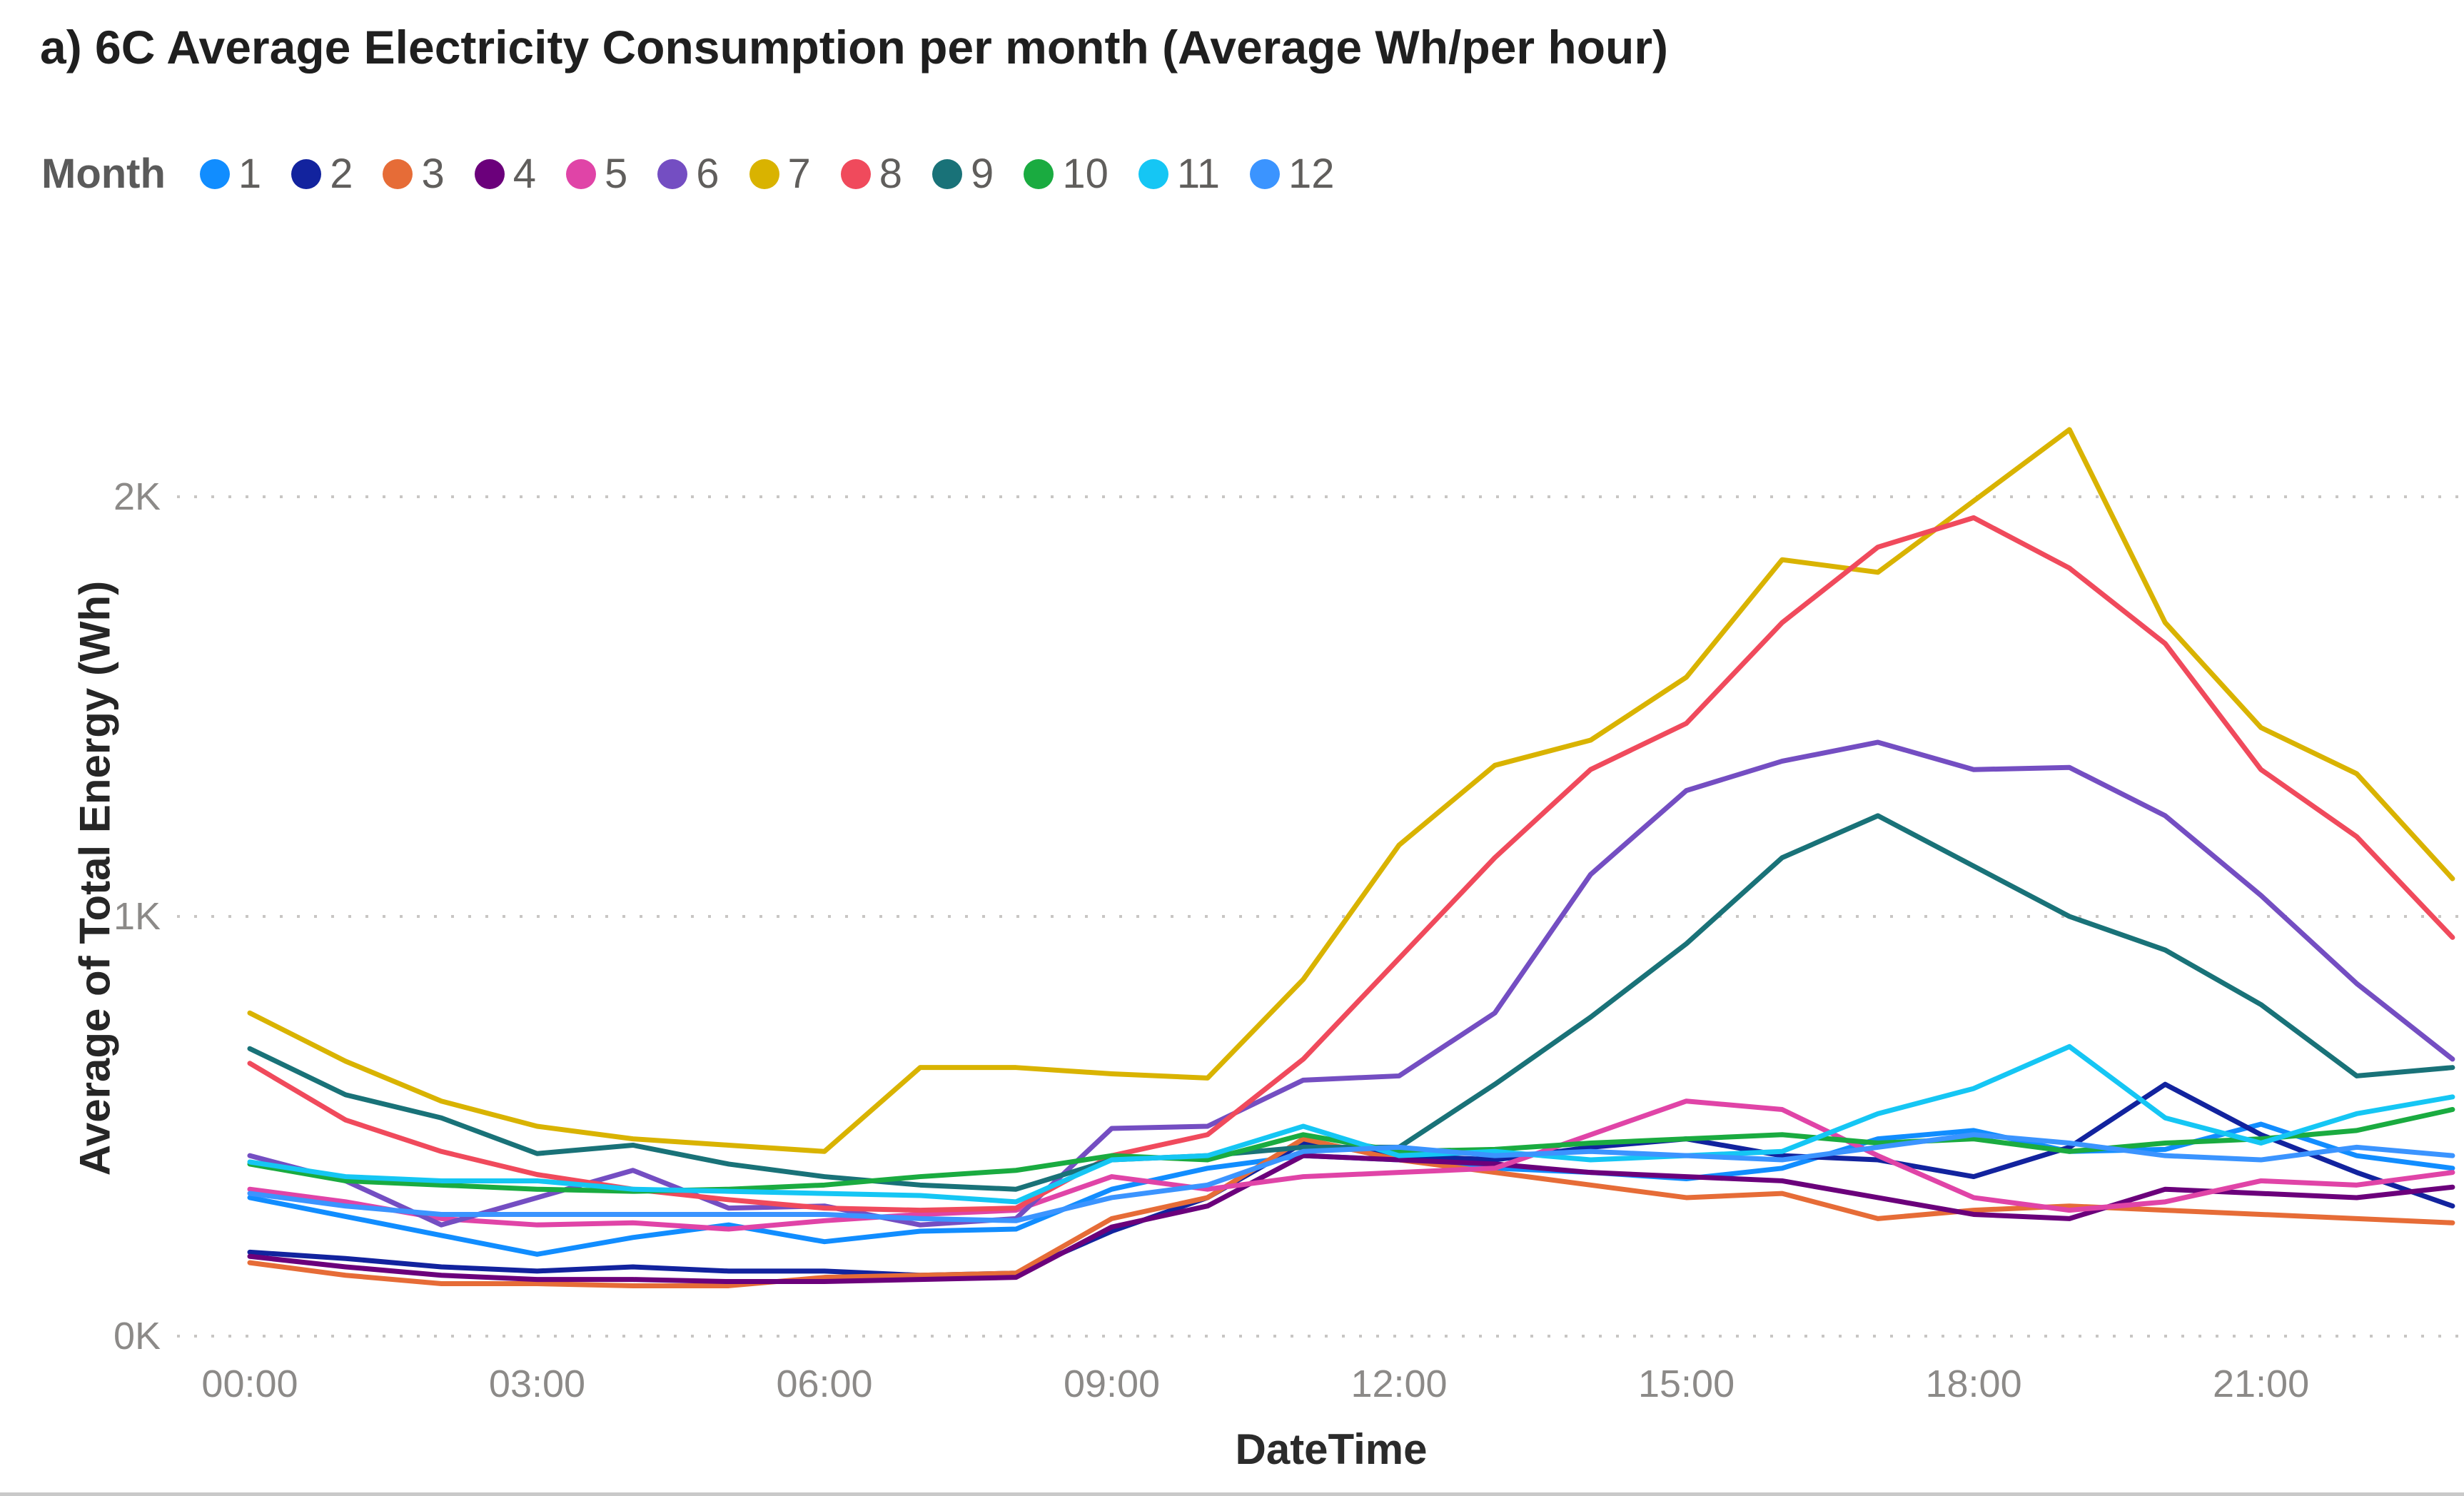 The image size is (2464, 1496). I want to click on x-tick-label-15:00: 15:00, so click(1686, 1384).